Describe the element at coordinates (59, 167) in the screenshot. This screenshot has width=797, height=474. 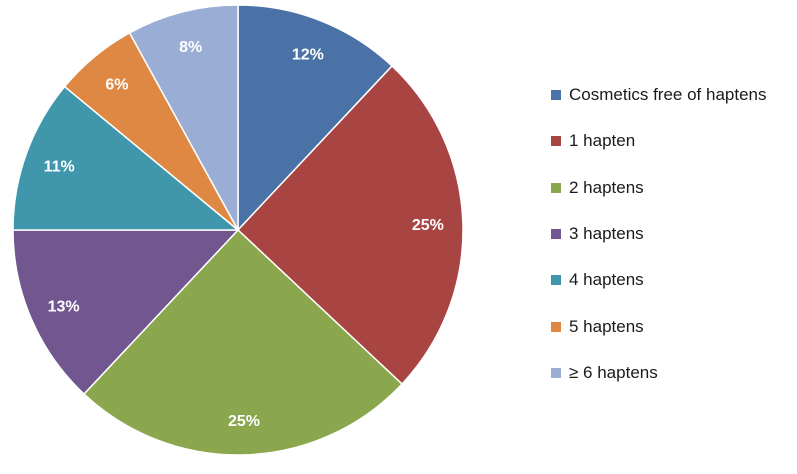
I see `slice-data-label: 11%` at that location.